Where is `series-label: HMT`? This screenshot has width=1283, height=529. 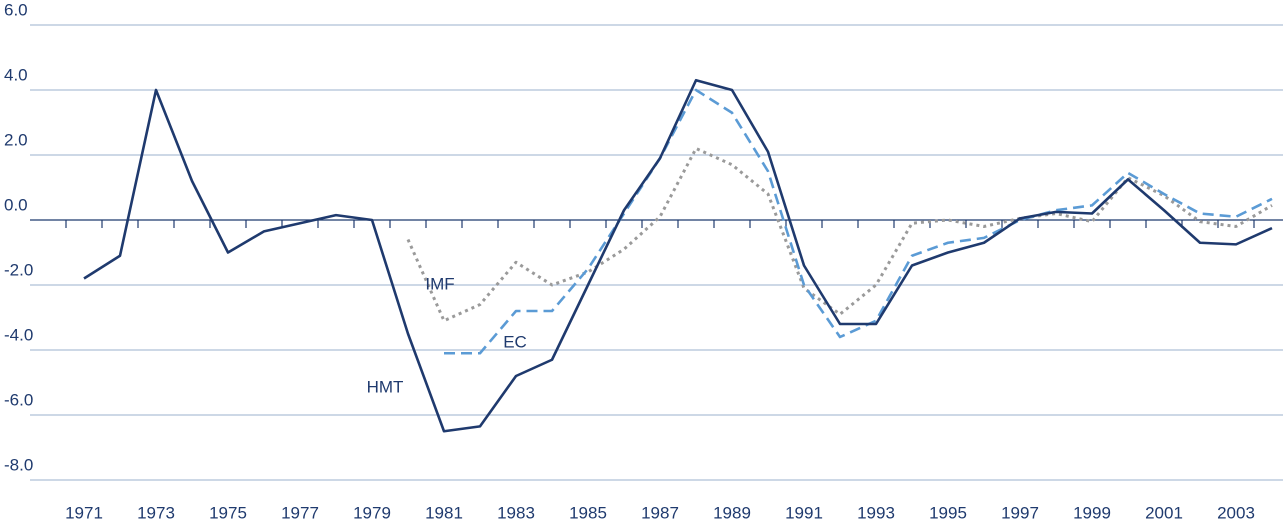 series-label: HMT is located at coordinates (385, 386).